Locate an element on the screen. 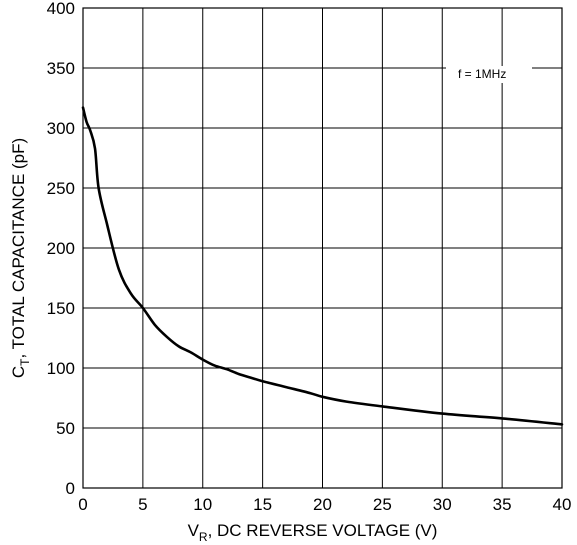 Image resolution: width=577 pixels, height=545 pixels. annotation-background is located at coordinates (489, 74).